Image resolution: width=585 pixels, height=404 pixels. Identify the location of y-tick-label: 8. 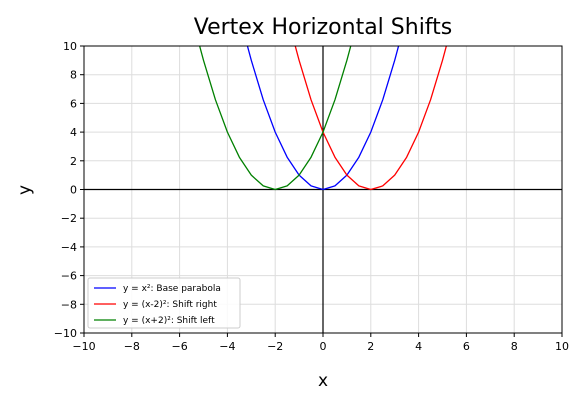
(73, 75).